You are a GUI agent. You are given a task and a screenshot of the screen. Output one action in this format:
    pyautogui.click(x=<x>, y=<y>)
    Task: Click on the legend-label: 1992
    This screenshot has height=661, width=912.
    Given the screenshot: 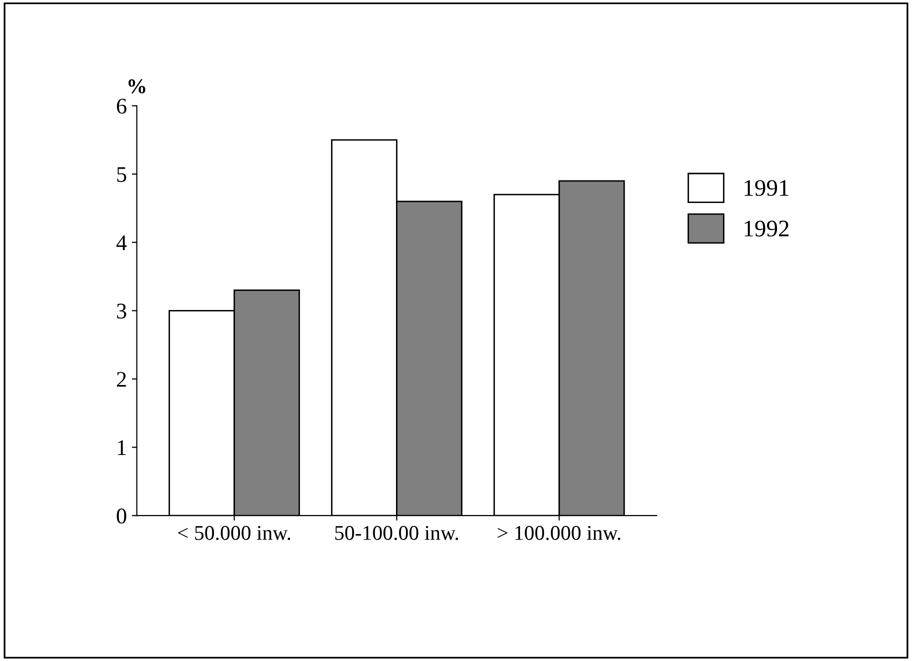 What is the action you would take?
    pyautogui.click(x=766, y=228)
    